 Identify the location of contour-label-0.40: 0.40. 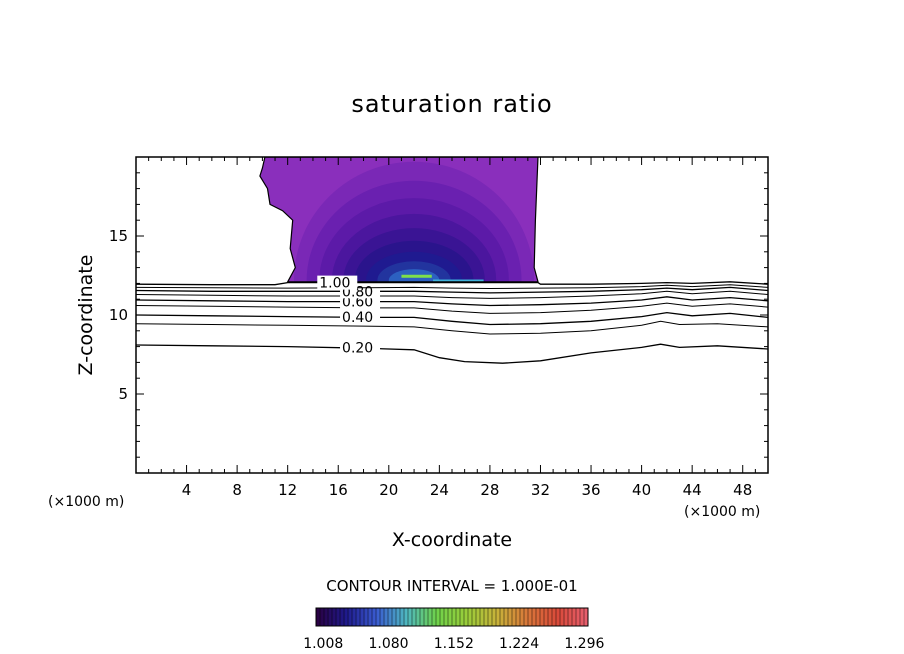
(357, 318).